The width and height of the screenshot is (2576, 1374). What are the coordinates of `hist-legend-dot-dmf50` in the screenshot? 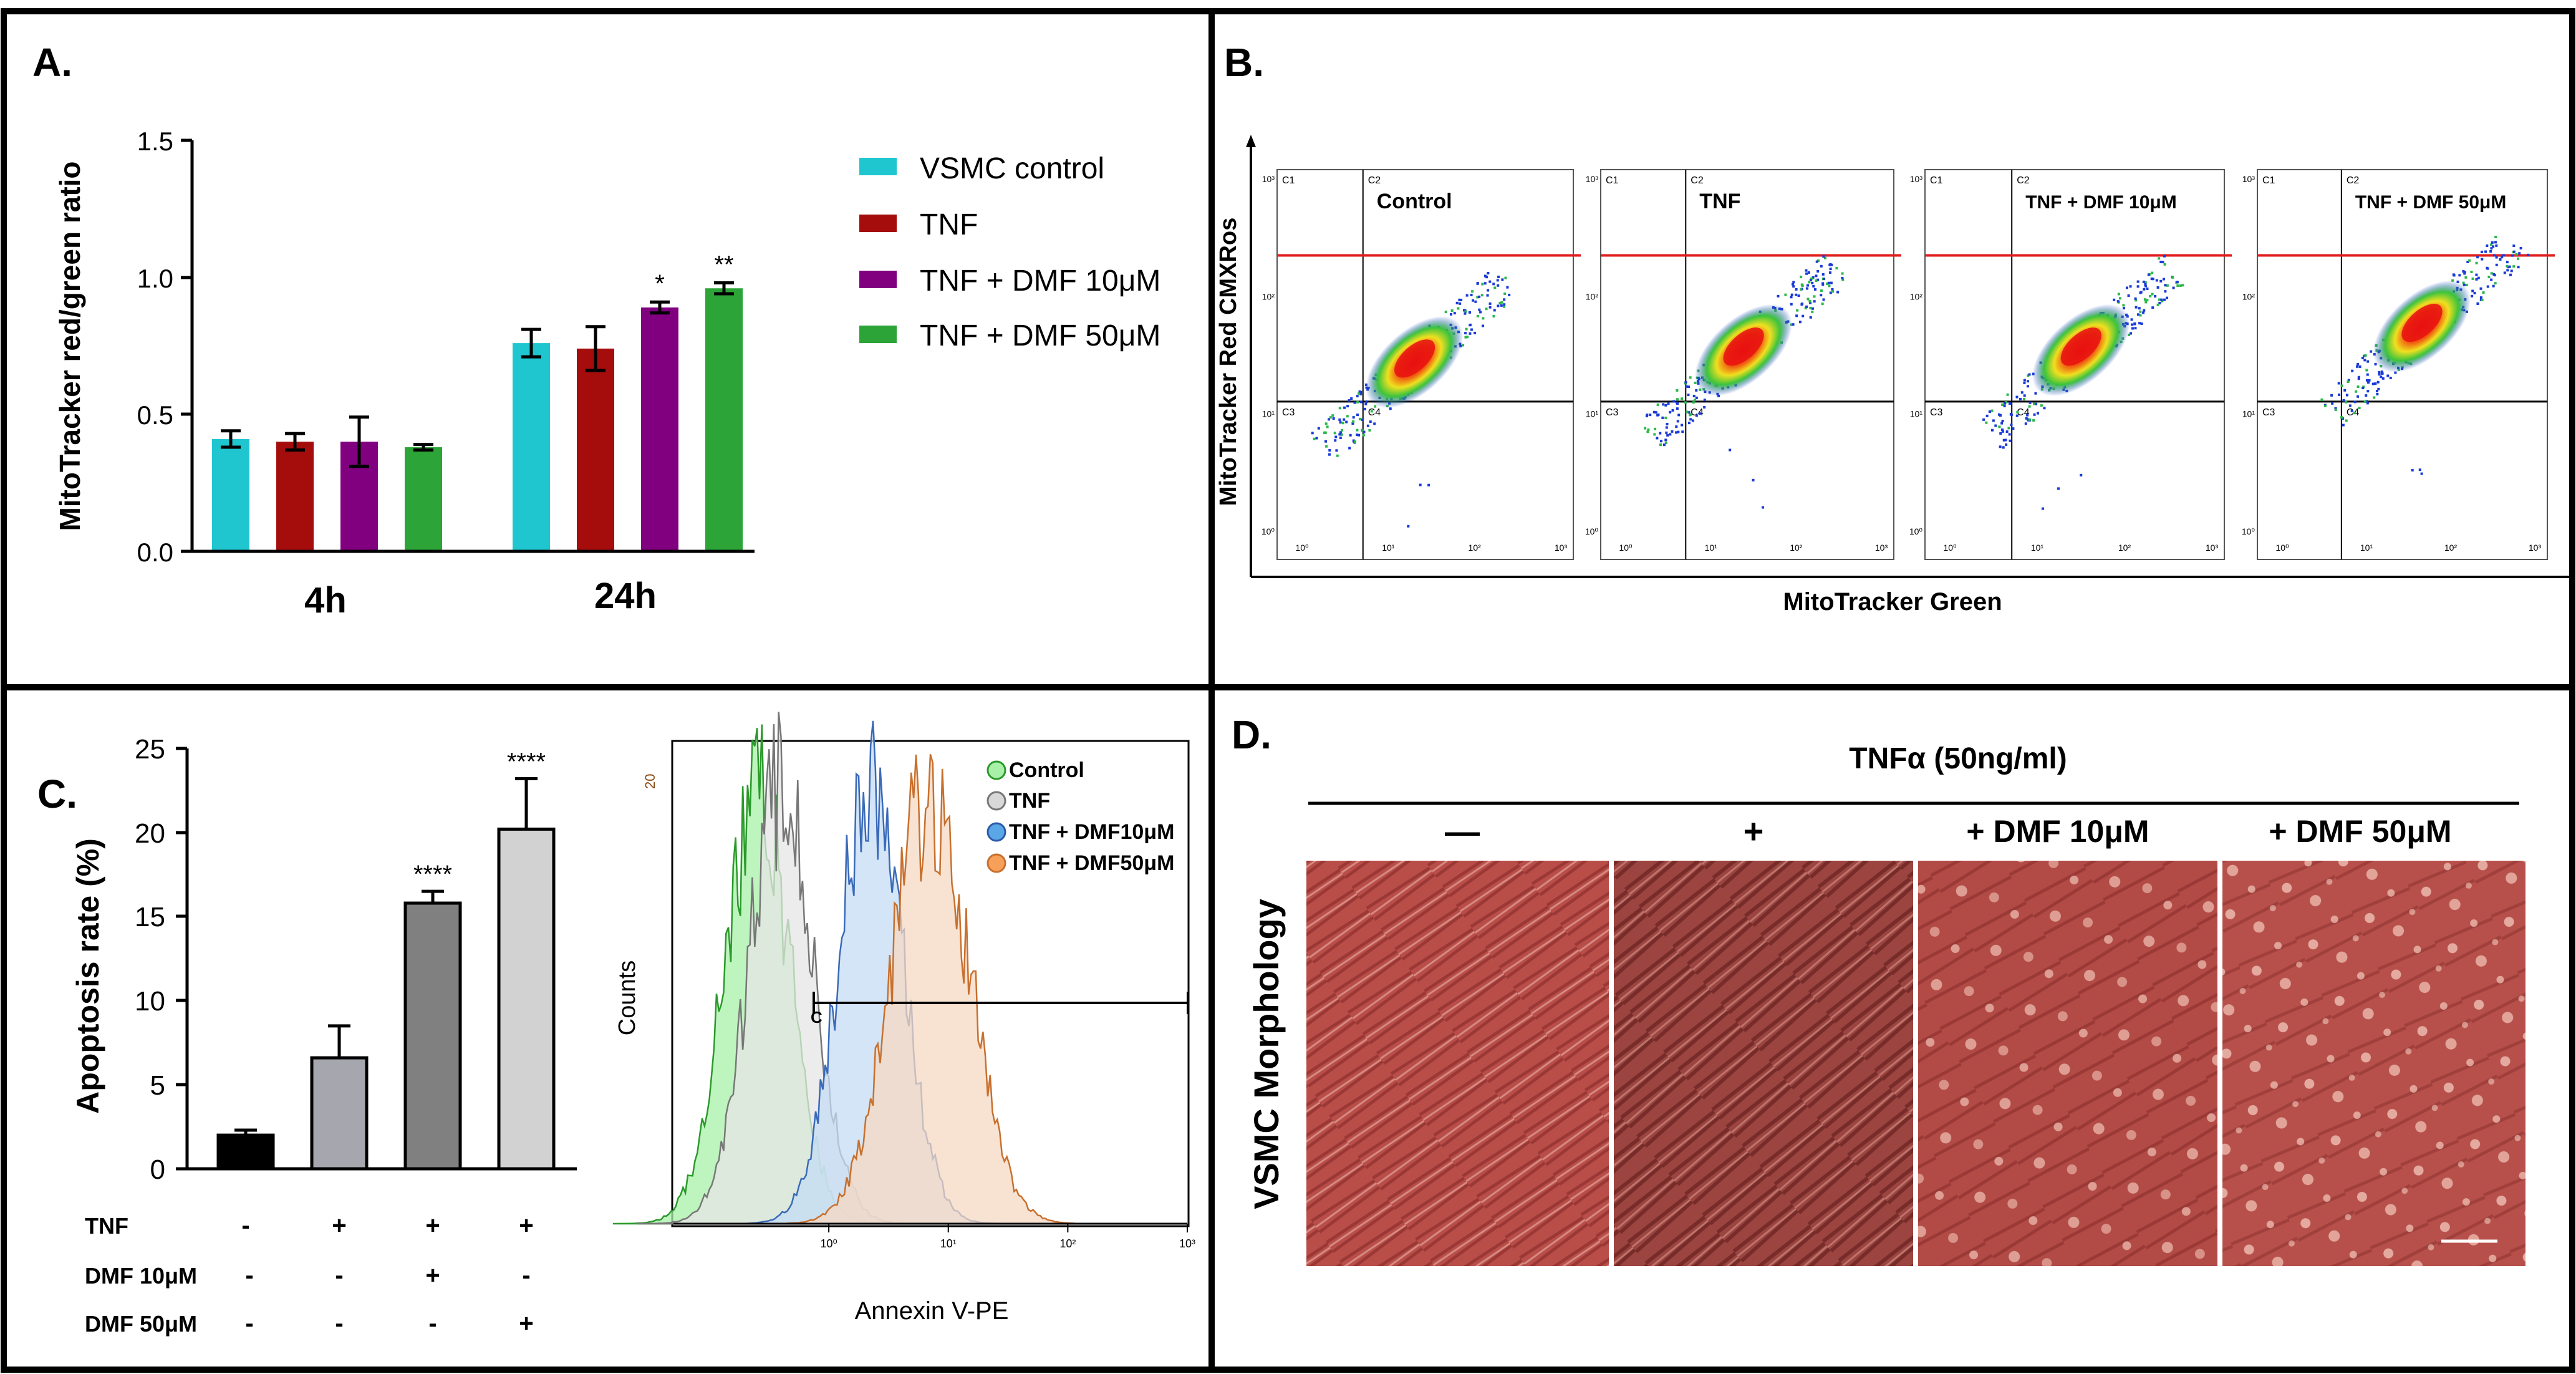 It's located at (996, 863).